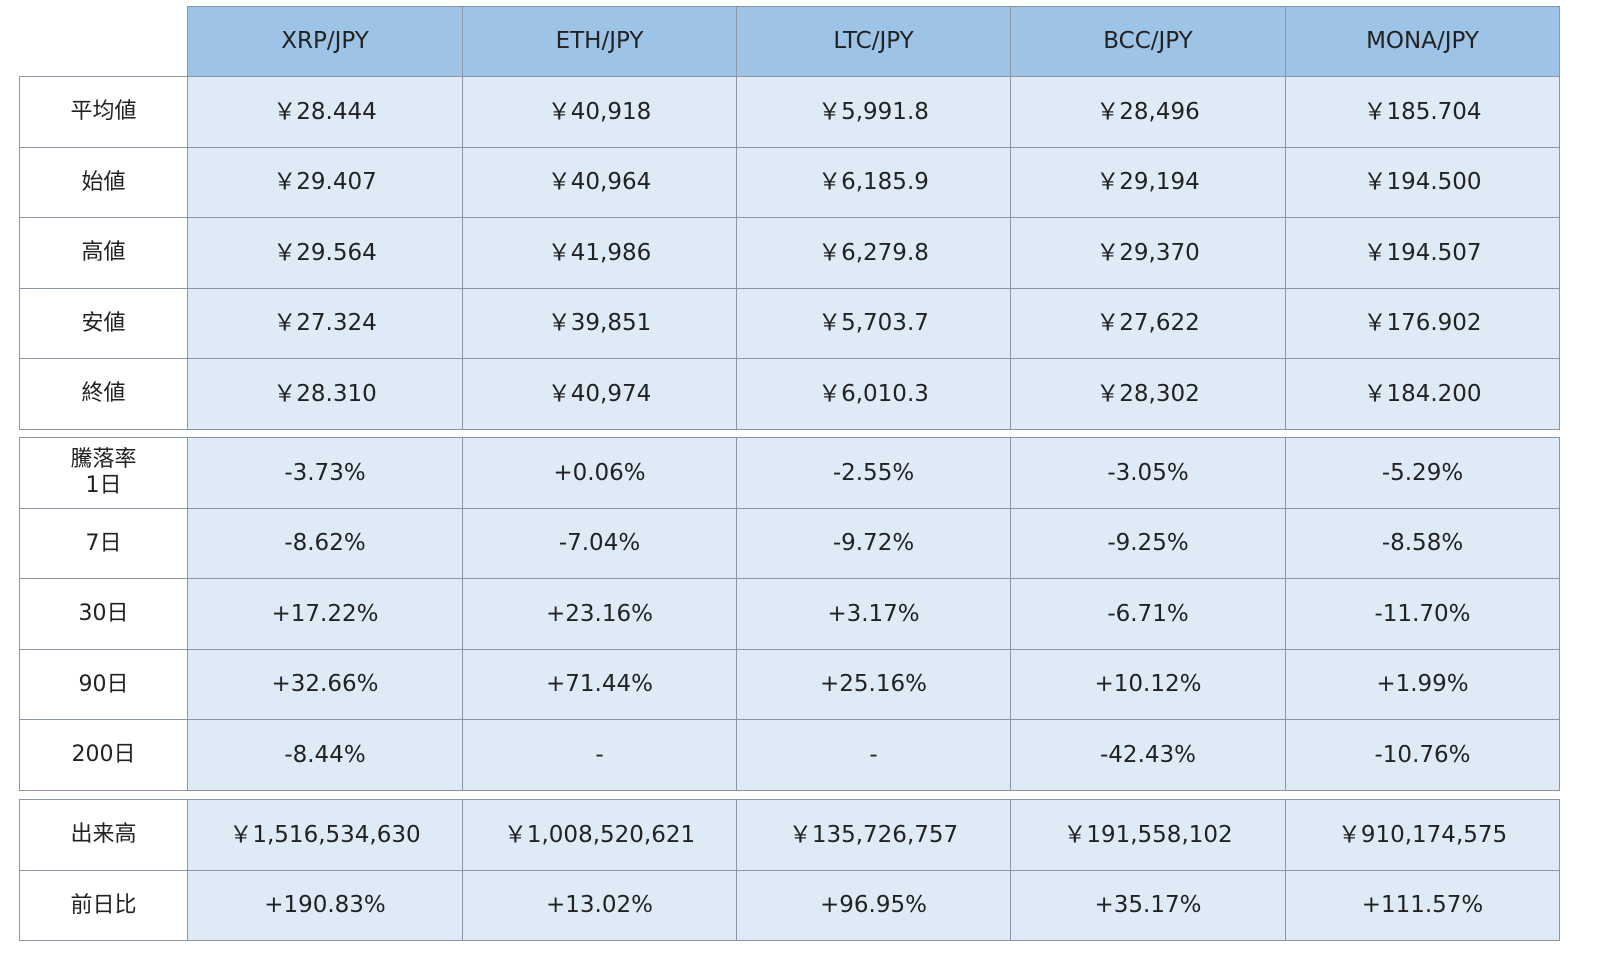  Describe the element at coordinates (1422, 684) in the screenshot. I see `data-cell: +1.99%` at that location.